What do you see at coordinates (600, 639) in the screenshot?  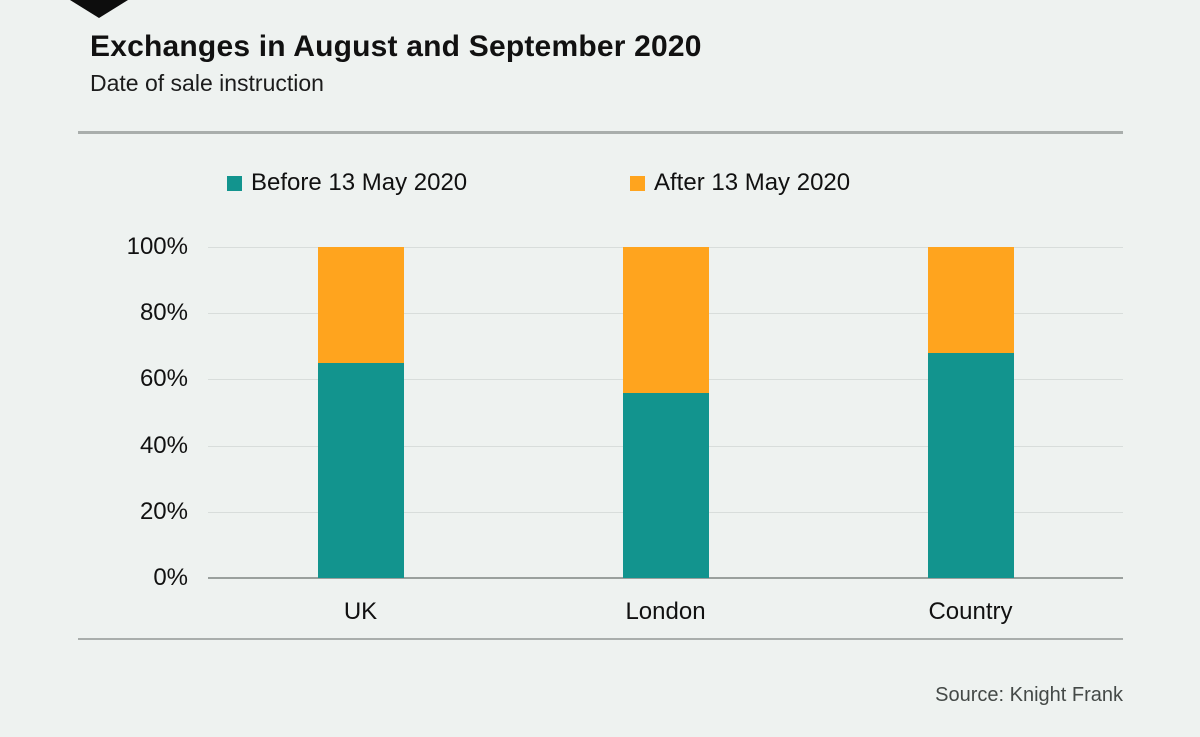 I see `bottom-divider` at bounding box center [600, 639].